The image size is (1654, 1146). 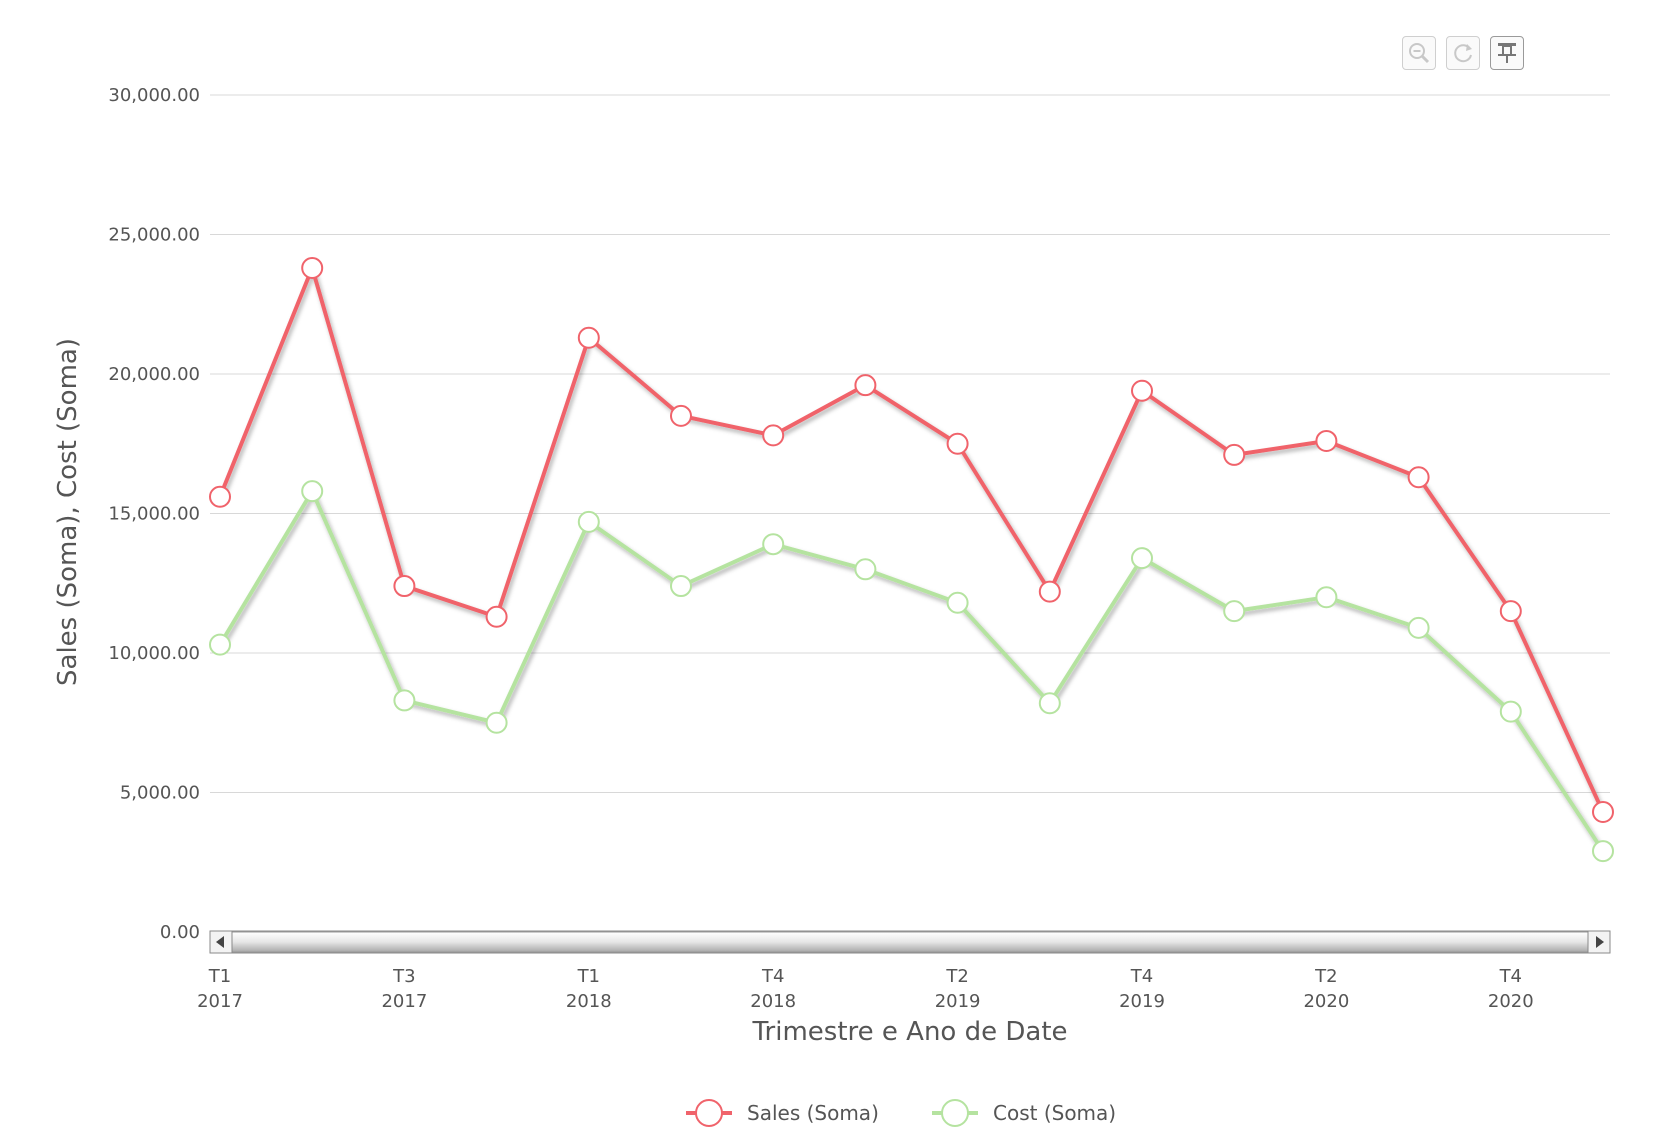 I want to click on y-tick-label: 25,000.00, so click(x=154, y=235).